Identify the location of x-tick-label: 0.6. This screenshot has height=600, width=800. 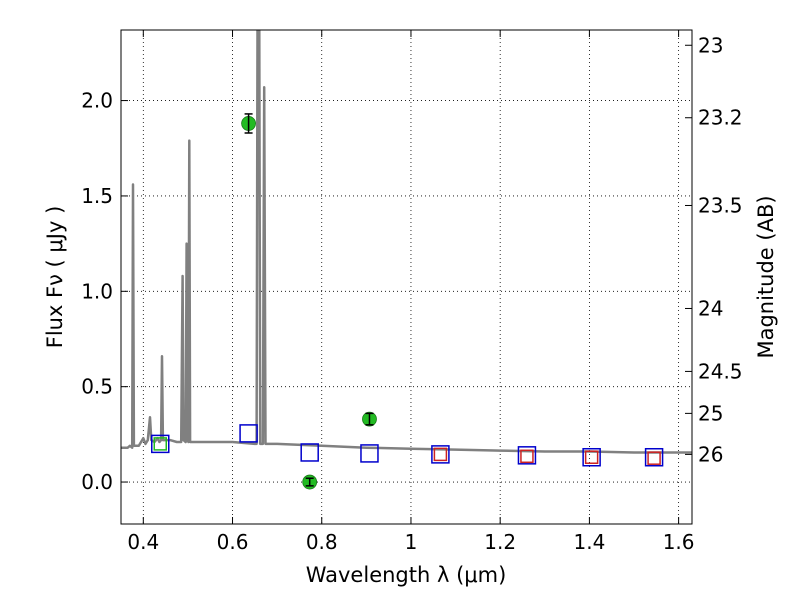
(233, 542).